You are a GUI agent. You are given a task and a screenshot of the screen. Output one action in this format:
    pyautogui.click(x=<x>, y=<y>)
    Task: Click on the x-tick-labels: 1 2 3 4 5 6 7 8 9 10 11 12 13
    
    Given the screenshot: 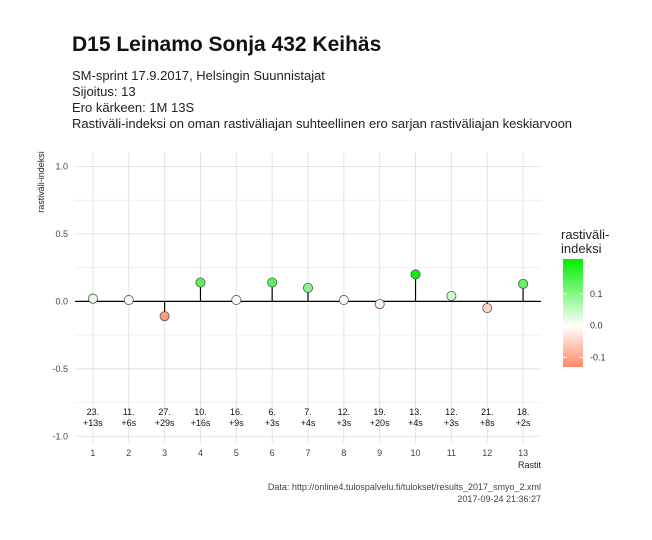 What is the action you would take?
    pyautogui.click(x=309, y=453)
    